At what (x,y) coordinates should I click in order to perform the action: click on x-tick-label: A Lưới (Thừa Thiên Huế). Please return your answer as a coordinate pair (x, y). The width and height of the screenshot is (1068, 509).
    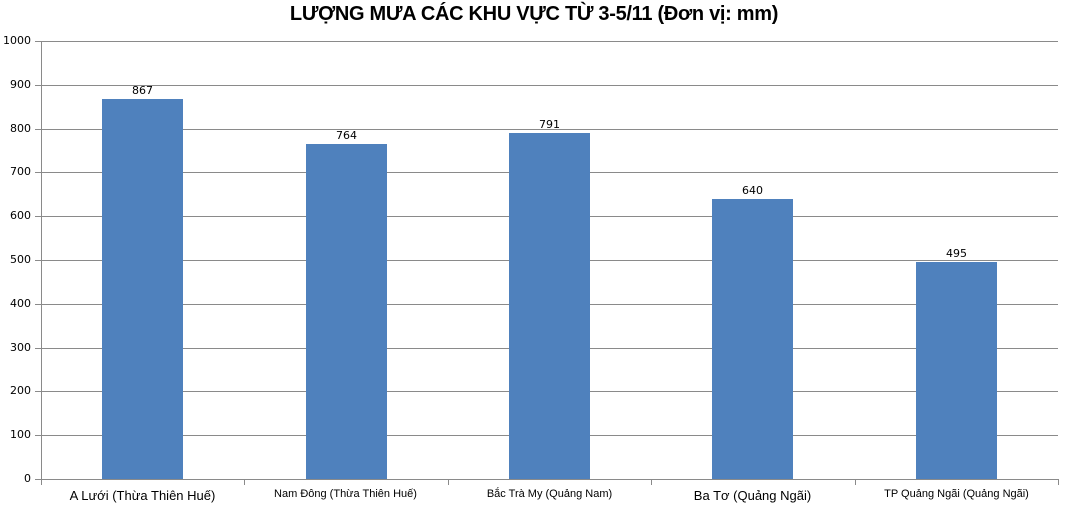
    Looking at the image, I should click on (142, 495).